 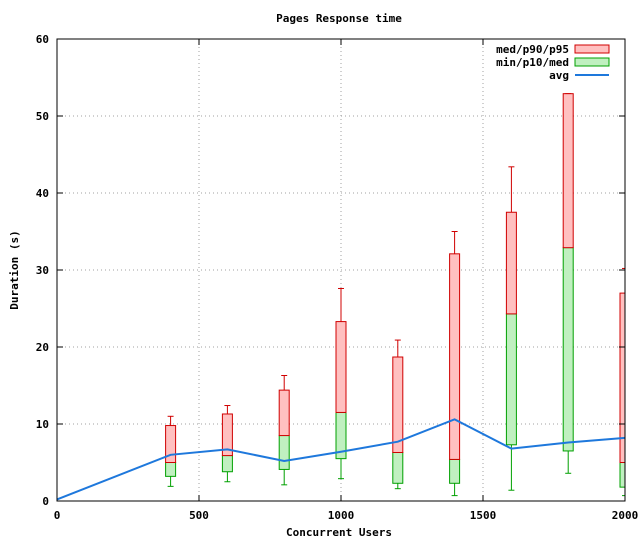 I want to click on y-tick-label: 10, so click(x=42, y=424).